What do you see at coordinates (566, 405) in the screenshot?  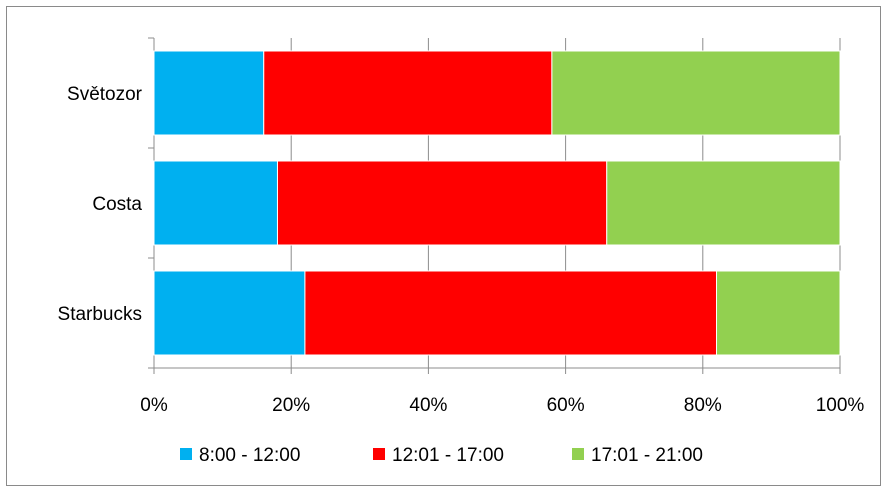 I see `x-tick-label: 60%` at bounding box center [566, 405].